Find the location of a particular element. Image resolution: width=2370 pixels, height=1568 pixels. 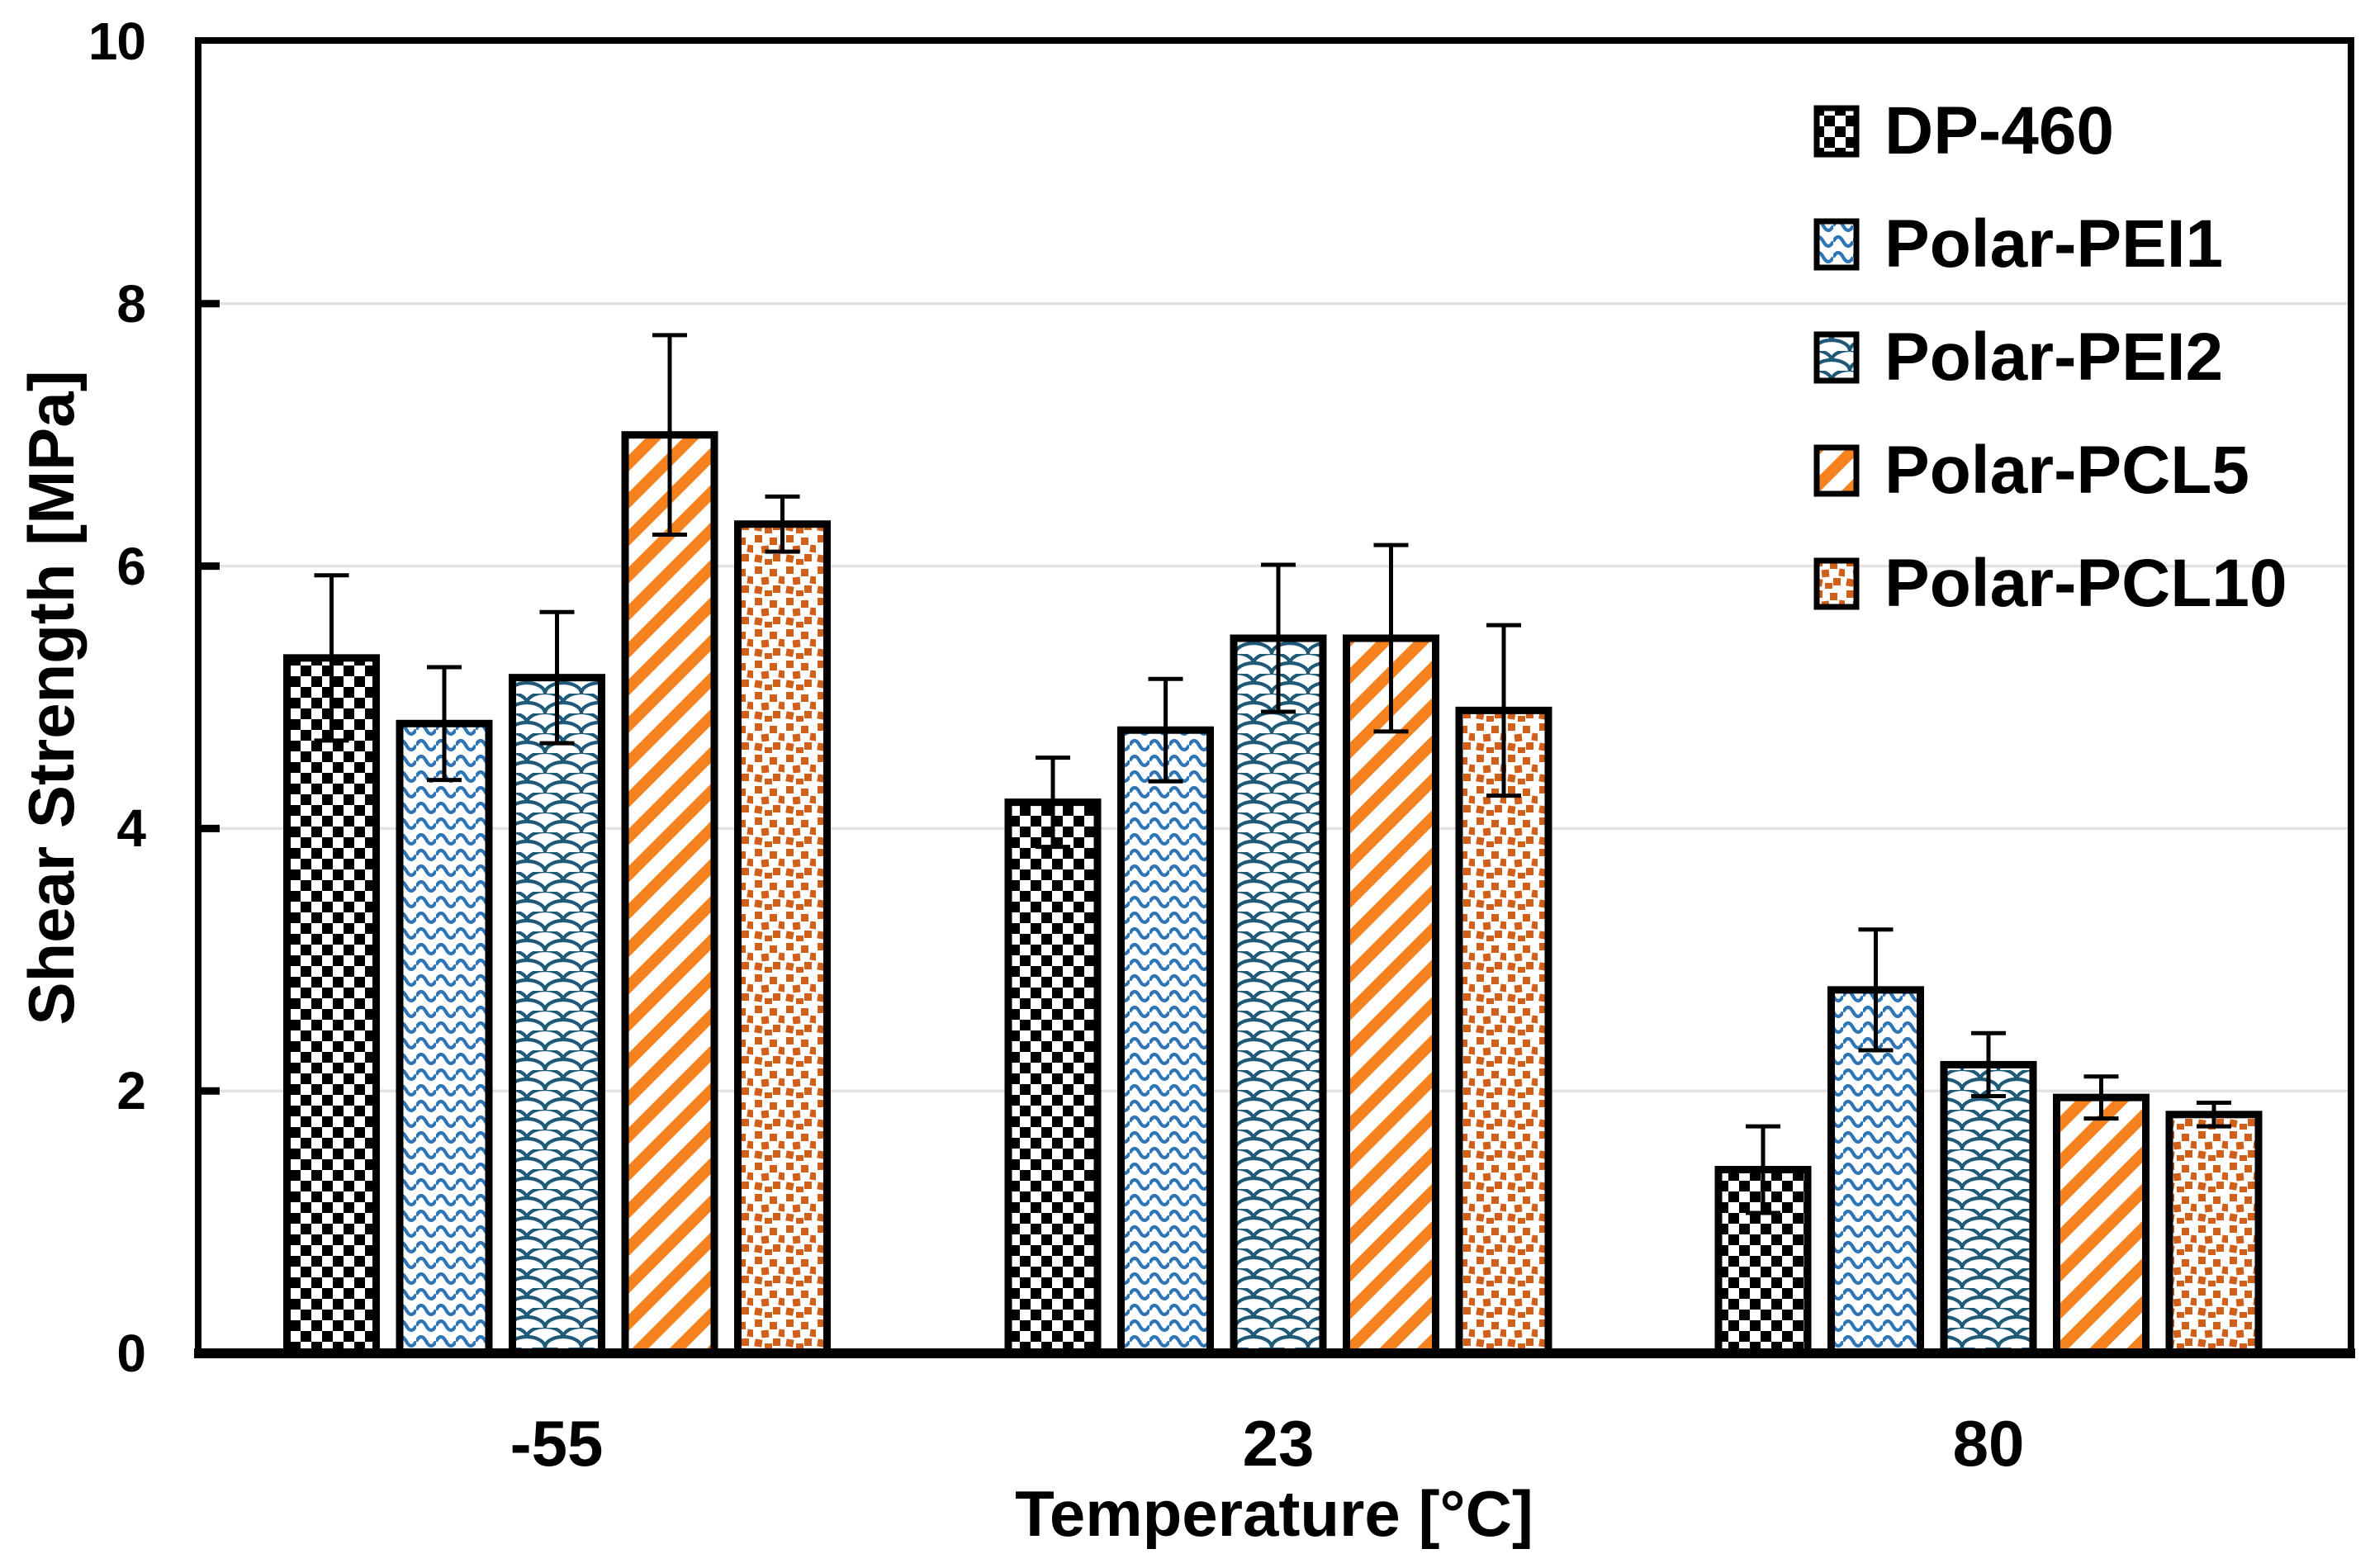

legend-swatch-dots-icon is located at coordinates (1836, 583).